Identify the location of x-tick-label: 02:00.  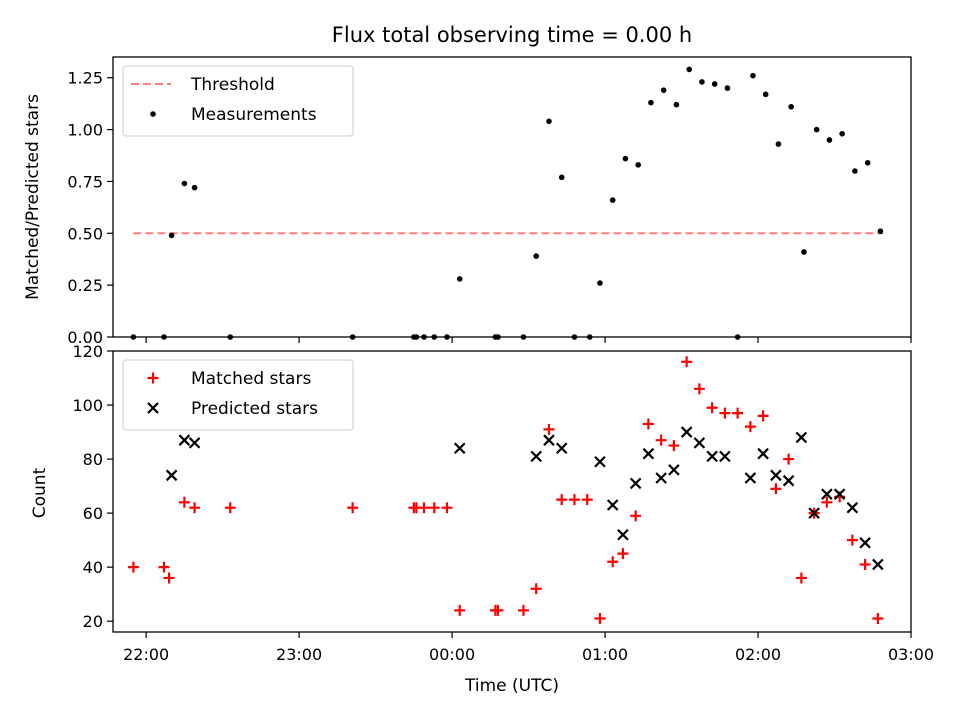
(758, 654).